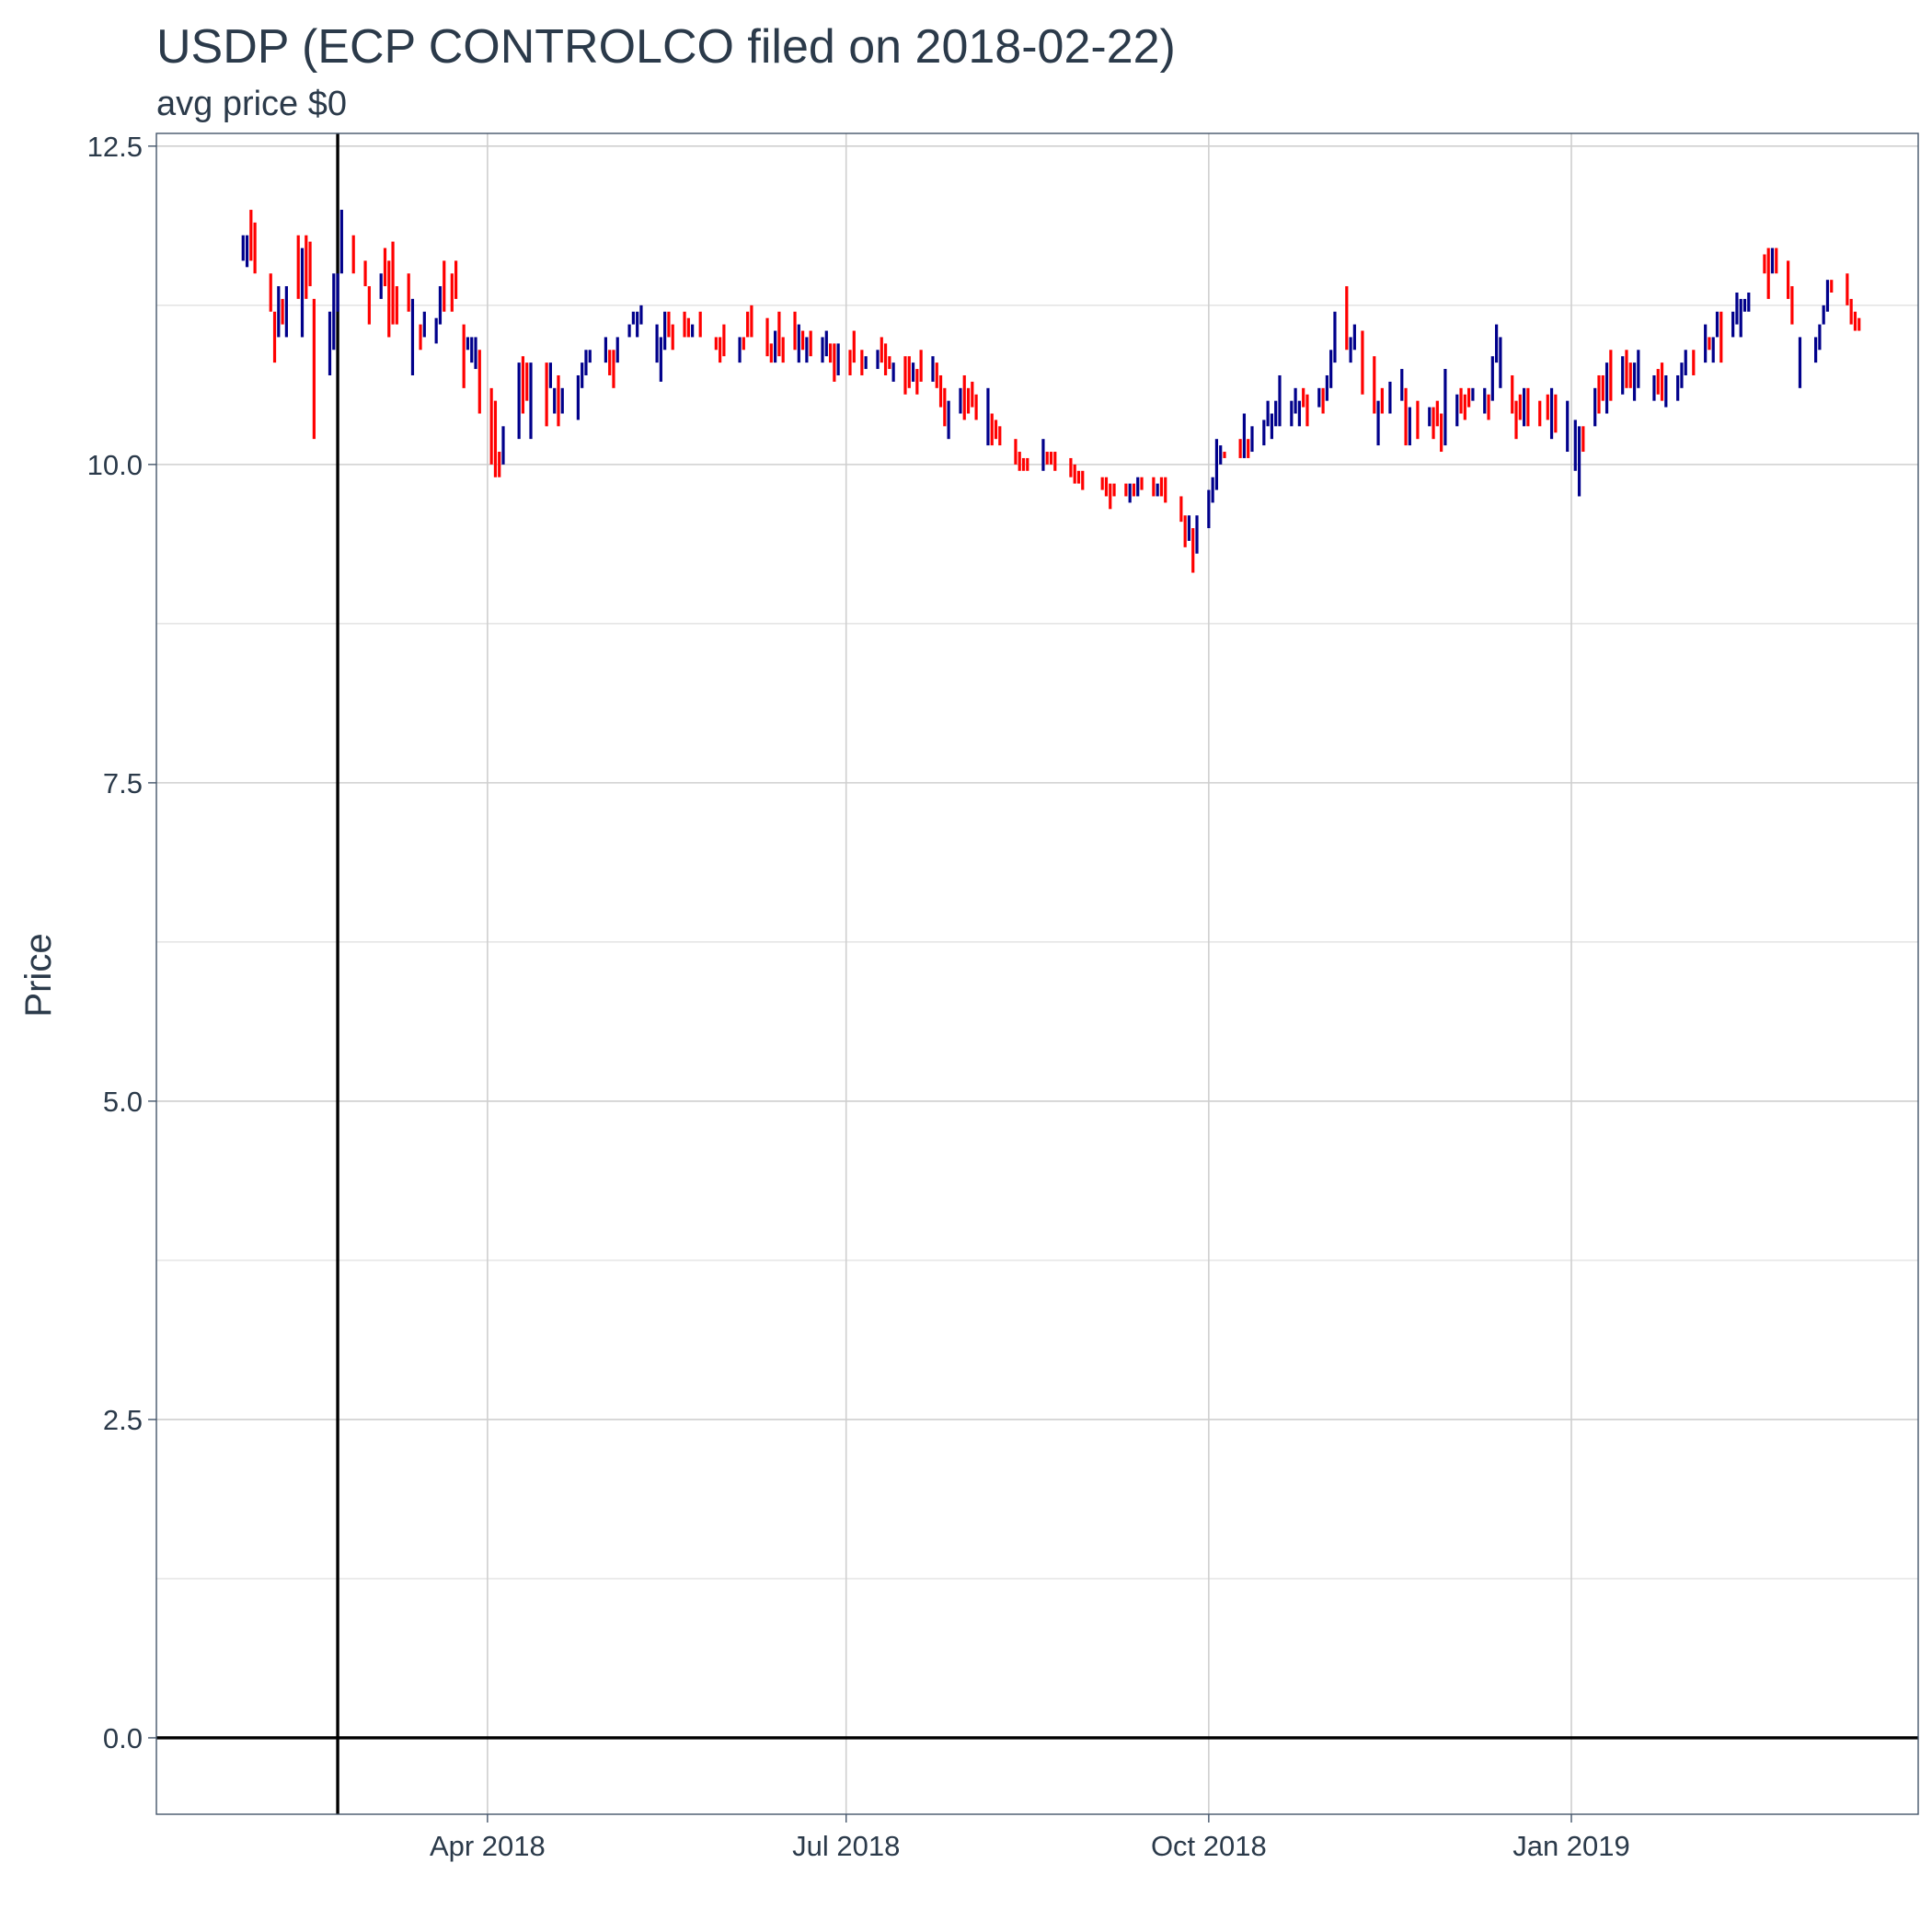  Describe the element at coordinates (1030, 1838) in the screenshot. I see `x-axis-ticks: Apr 2018 Jul 2018 Oct 2018 Jan 2019` at that location.